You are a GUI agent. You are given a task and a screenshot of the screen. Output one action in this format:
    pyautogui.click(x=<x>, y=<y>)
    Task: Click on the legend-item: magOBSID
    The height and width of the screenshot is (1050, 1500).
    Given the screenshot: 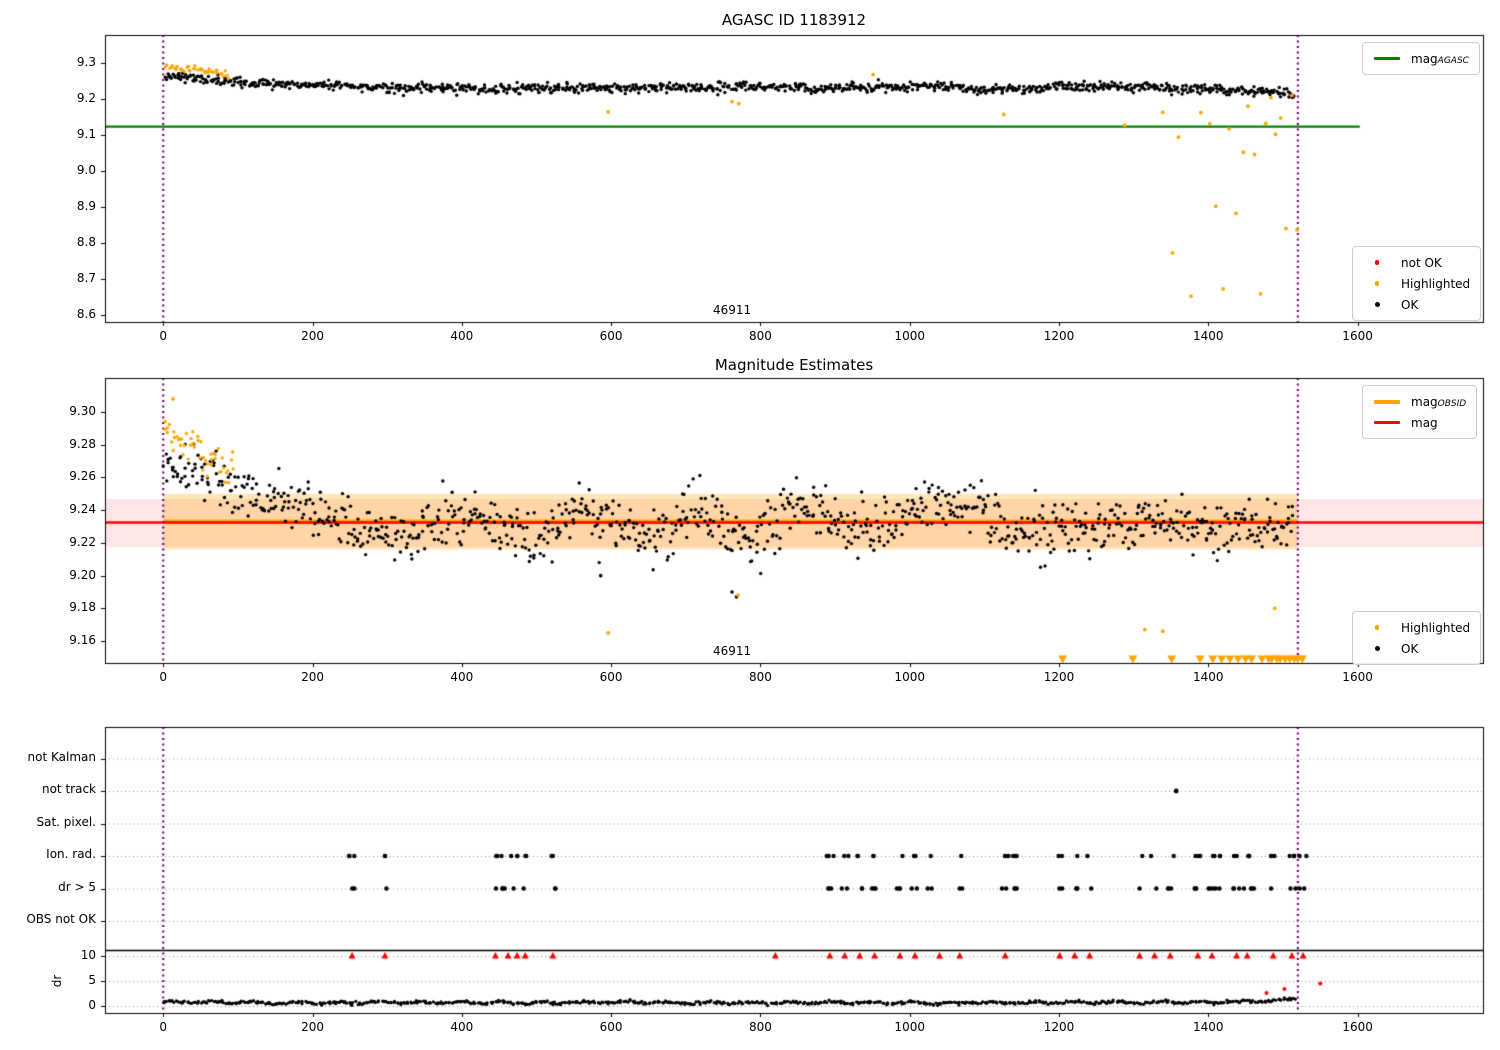 What is the action you would take?
    pyautogui.click(x=1418, y=401)
    